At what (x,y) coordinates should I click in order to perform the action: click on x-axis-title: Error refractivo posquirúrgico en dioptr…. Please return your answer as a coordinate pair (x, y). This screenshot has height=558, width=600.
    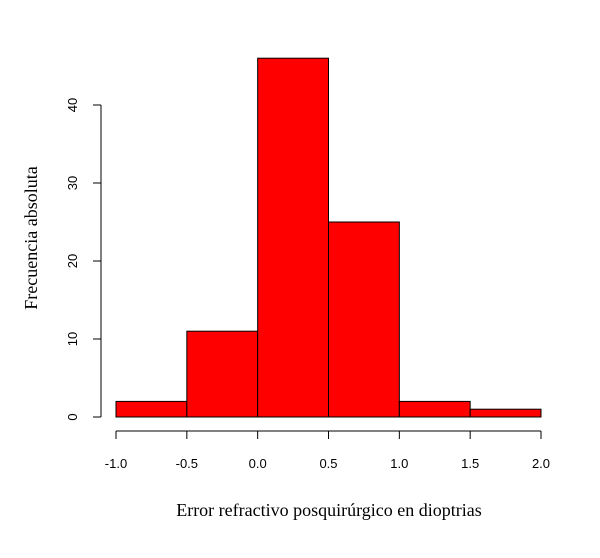
    Looking at the image, I should click on (329, 510).